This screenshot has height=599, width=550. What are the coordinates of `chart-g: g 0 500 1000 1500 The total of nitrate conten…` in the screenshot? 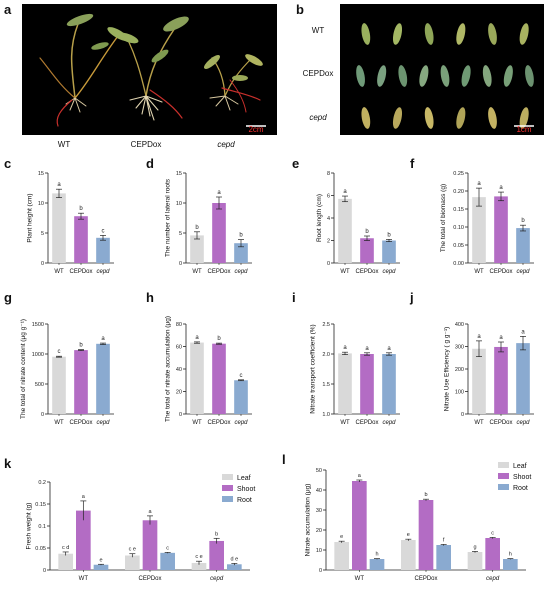 It's located at (59, 358).